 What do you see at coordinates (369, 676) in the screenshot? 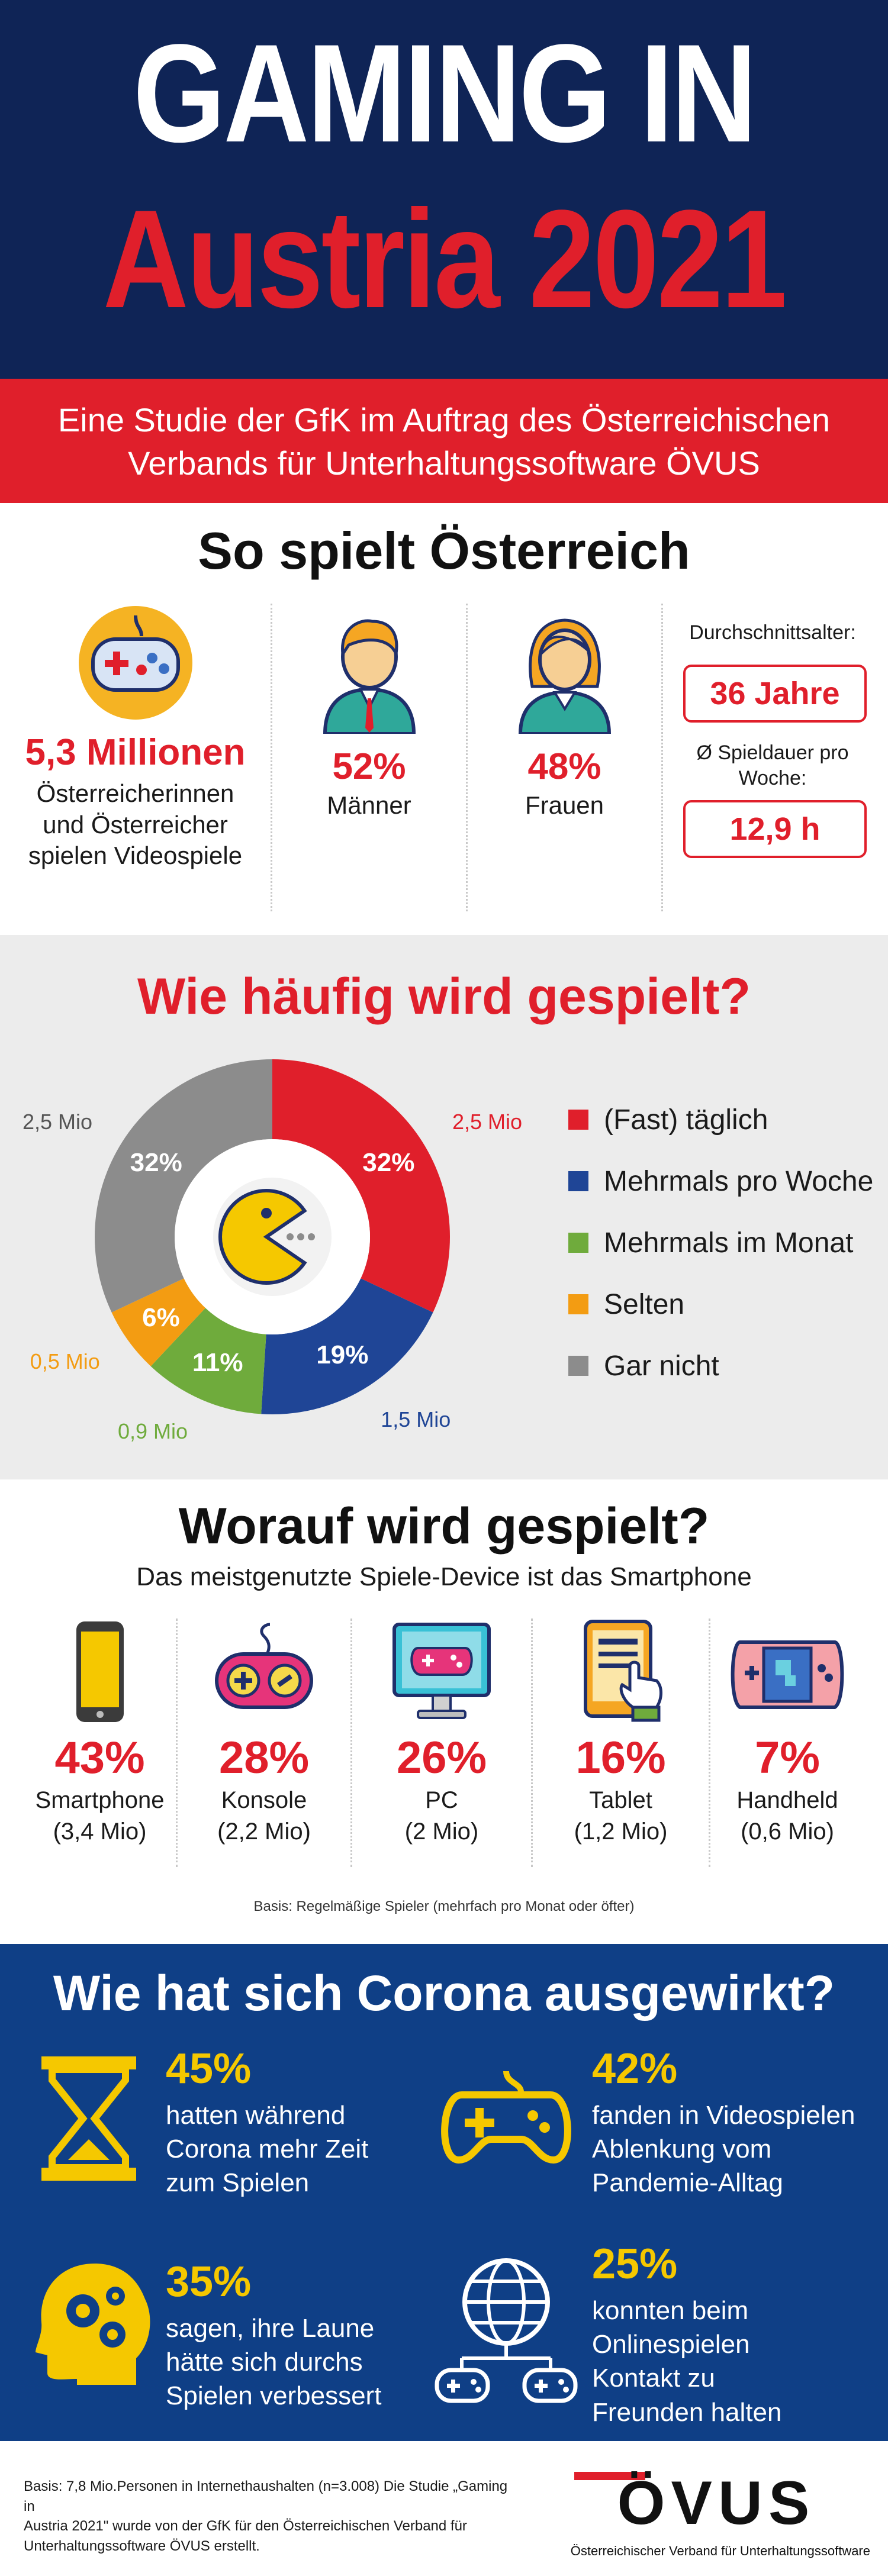
I see `man-icon` at bounding box center [369, 676].